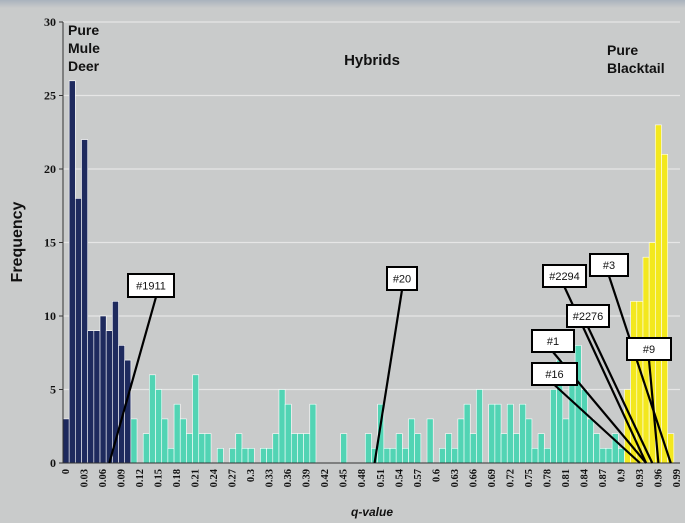 The width and height of the screenshot is (685, 523). What do you see at coordinates (66, 471) in the screenshot?
I see `x-tick-label: 0` at bounding box center [66, 471].